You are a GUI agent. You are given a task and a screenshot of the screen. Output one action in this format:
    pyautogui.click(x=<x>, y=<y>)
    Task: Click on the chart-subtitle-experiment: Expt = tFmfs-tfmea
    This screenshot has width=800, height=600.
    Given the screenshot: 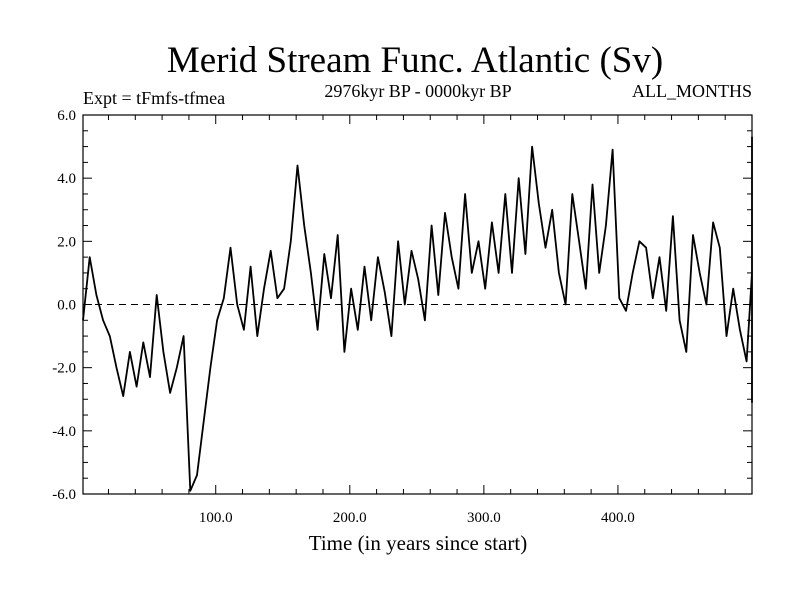 What is the action you would take?
    pyautogui.click(x=154, y=98)
    